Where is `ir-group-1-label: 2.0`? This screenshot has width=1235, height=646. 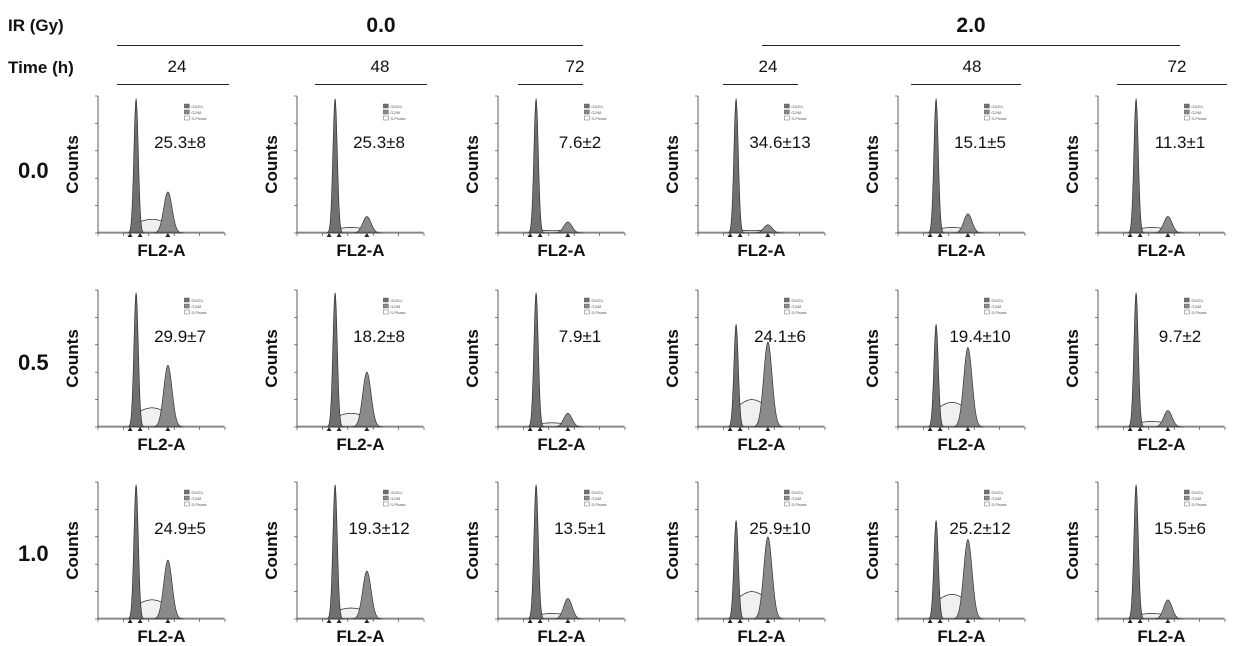
ir-group-1-label: 2.0 is located at coordinates (971, 25).